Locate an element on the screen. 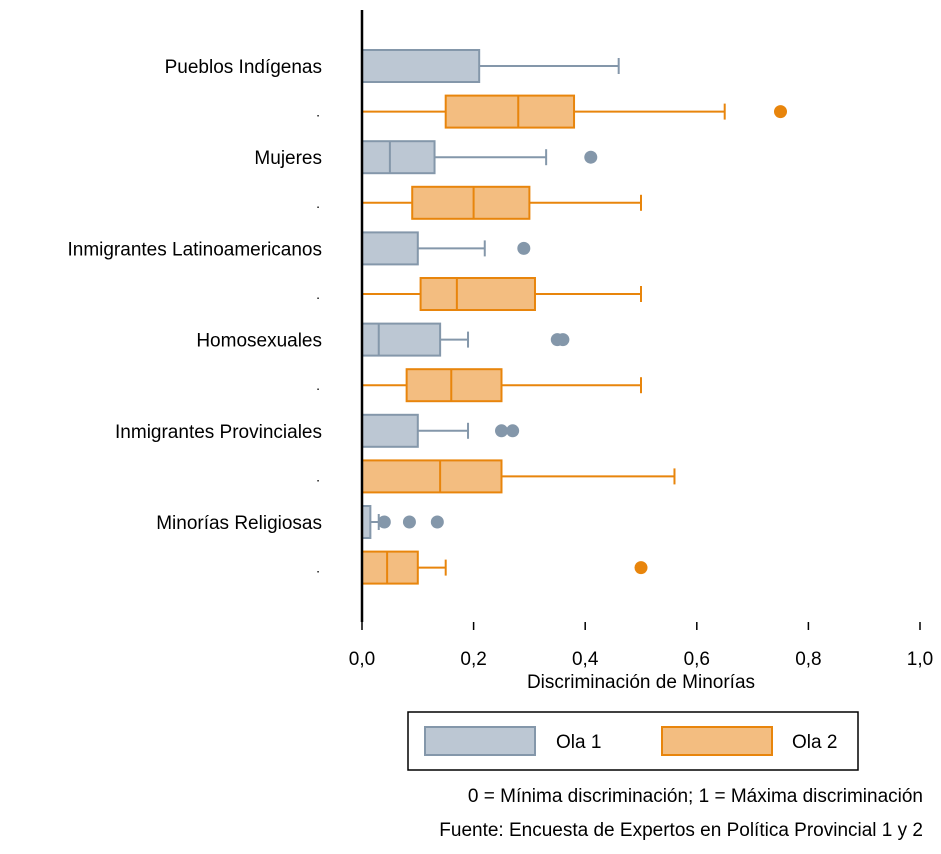 The height and width of the screenshot is (854, 941). box-inmigrantes-provinciales-ola-1: Inmigrantes Provinciales is located at coordinates (317, 430).